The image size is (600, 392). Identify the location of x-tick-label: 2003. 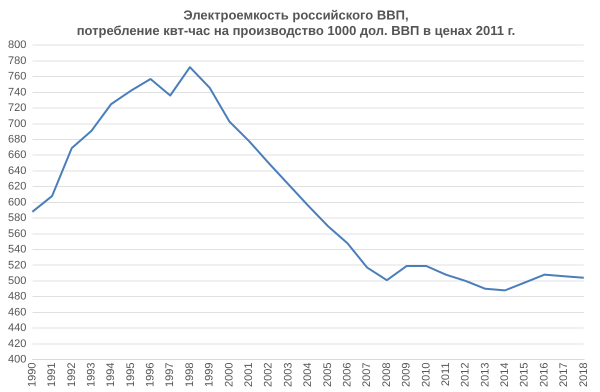
(288, 375).